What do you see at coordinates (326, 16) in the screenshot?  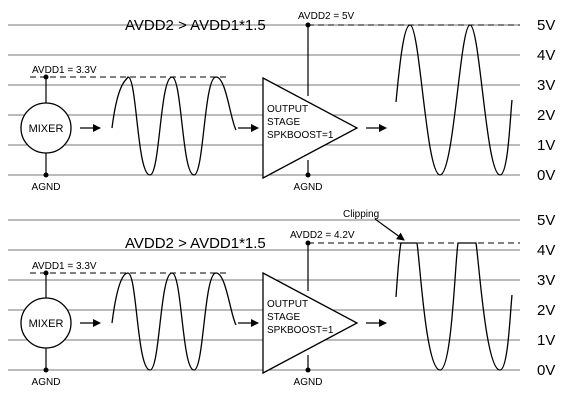 I see `avdd2-label: AVDD2 = 5V` at bounding box center [326, 16].